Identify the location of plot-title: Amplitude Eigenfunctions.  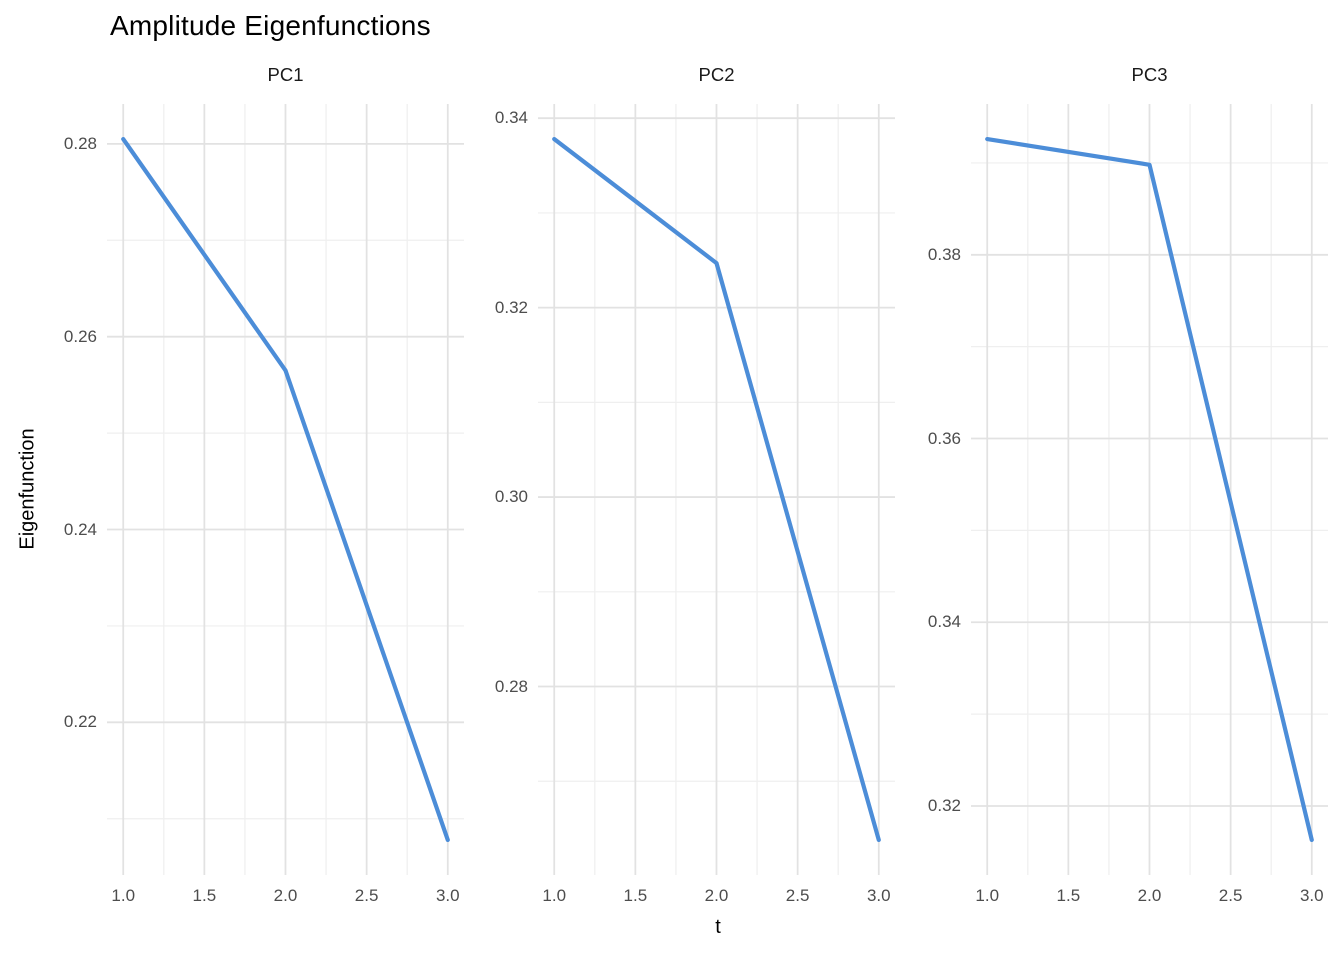
(270, 25).